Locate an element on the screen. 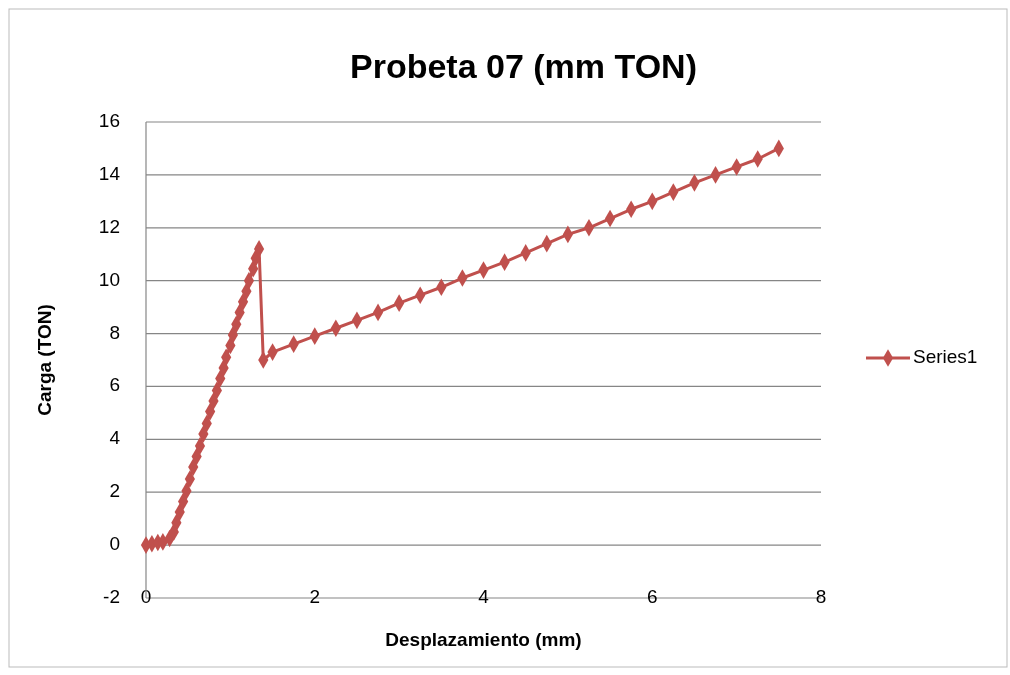 This screenshot has width=1010, height=675. y-tick-label: 0 is located at coordinates (114, 544).